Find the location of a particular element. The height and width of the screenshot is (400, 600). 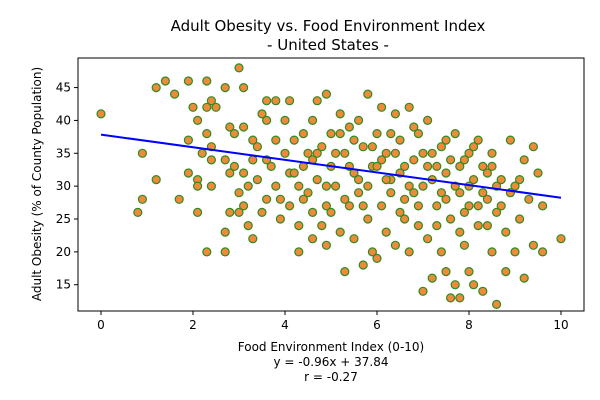

regression-equation: y = -0.96x + 37.84 is located at coordinates (331, 362).